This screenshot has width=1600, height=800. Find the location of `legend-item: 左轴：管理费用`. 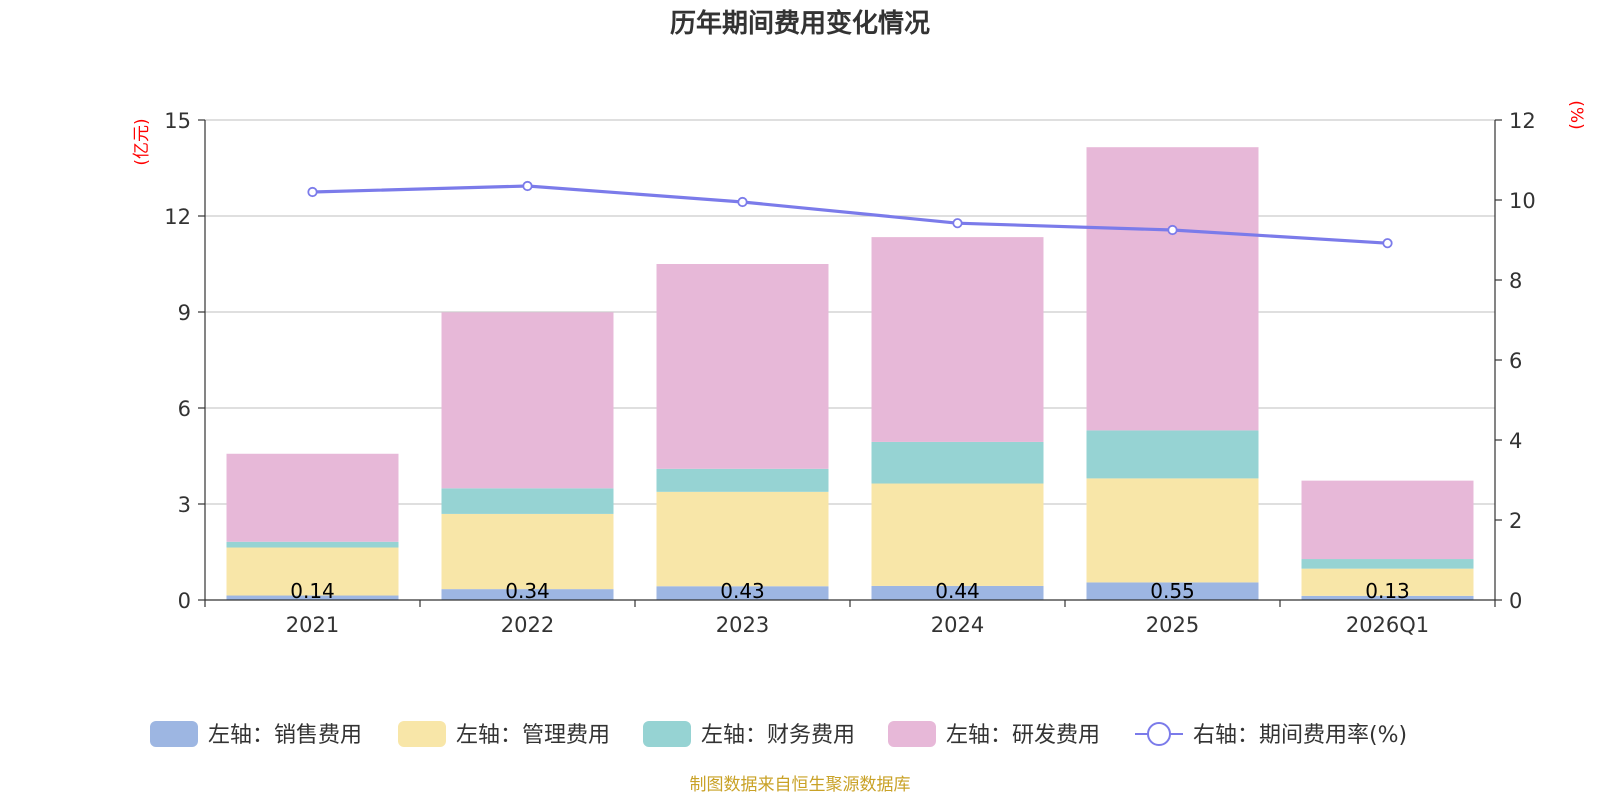

legend-item: 左轴：管理费用 is located at coordinates (504, 734).